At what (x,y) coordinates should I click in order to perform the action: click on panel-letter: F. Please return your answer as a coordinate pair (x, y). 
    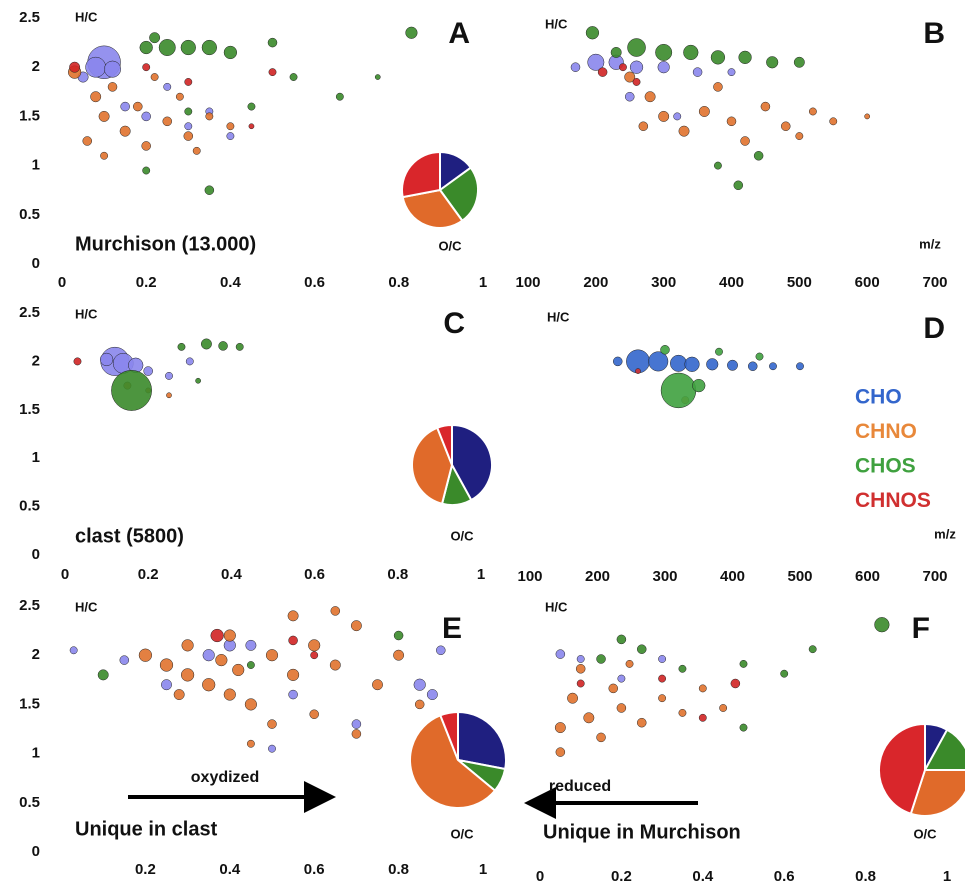
    Looking at the image, I should click on (921, 628).